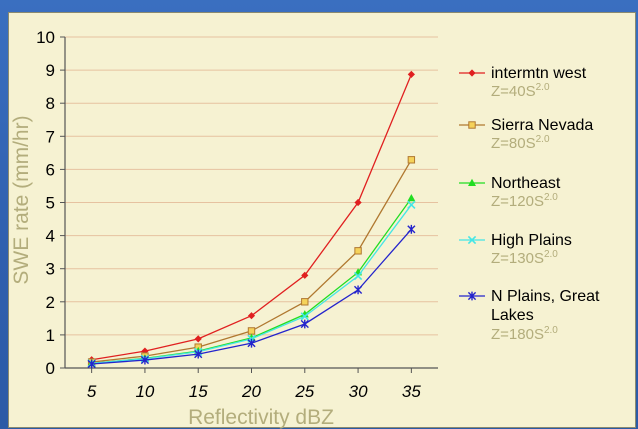 This screenshot has width=638, height=429. I want to click on x-tick-label: 15, so click(198, 391).